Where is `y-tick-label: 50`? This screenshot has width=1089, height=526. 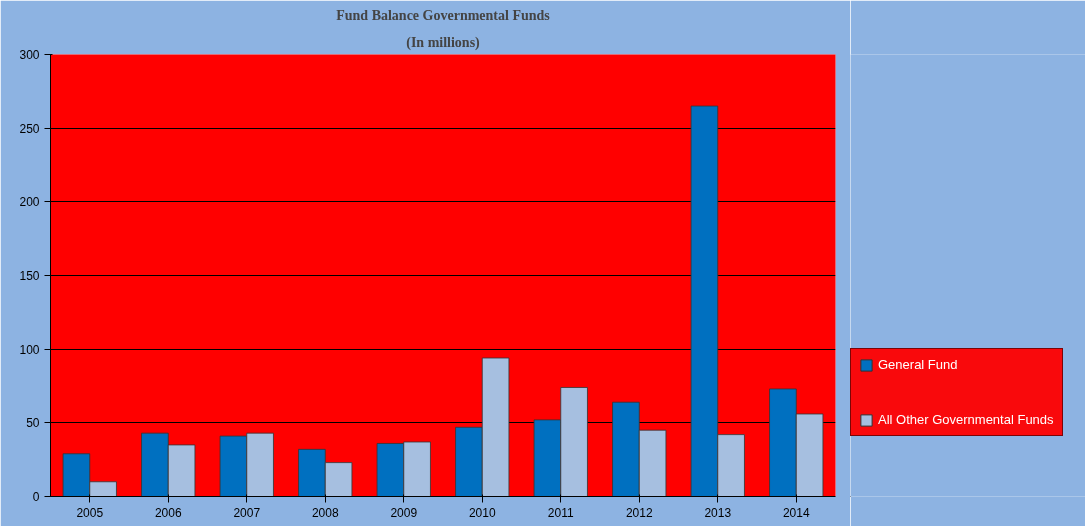 y-tick-label: 50 is located at coordinates (33, 423).